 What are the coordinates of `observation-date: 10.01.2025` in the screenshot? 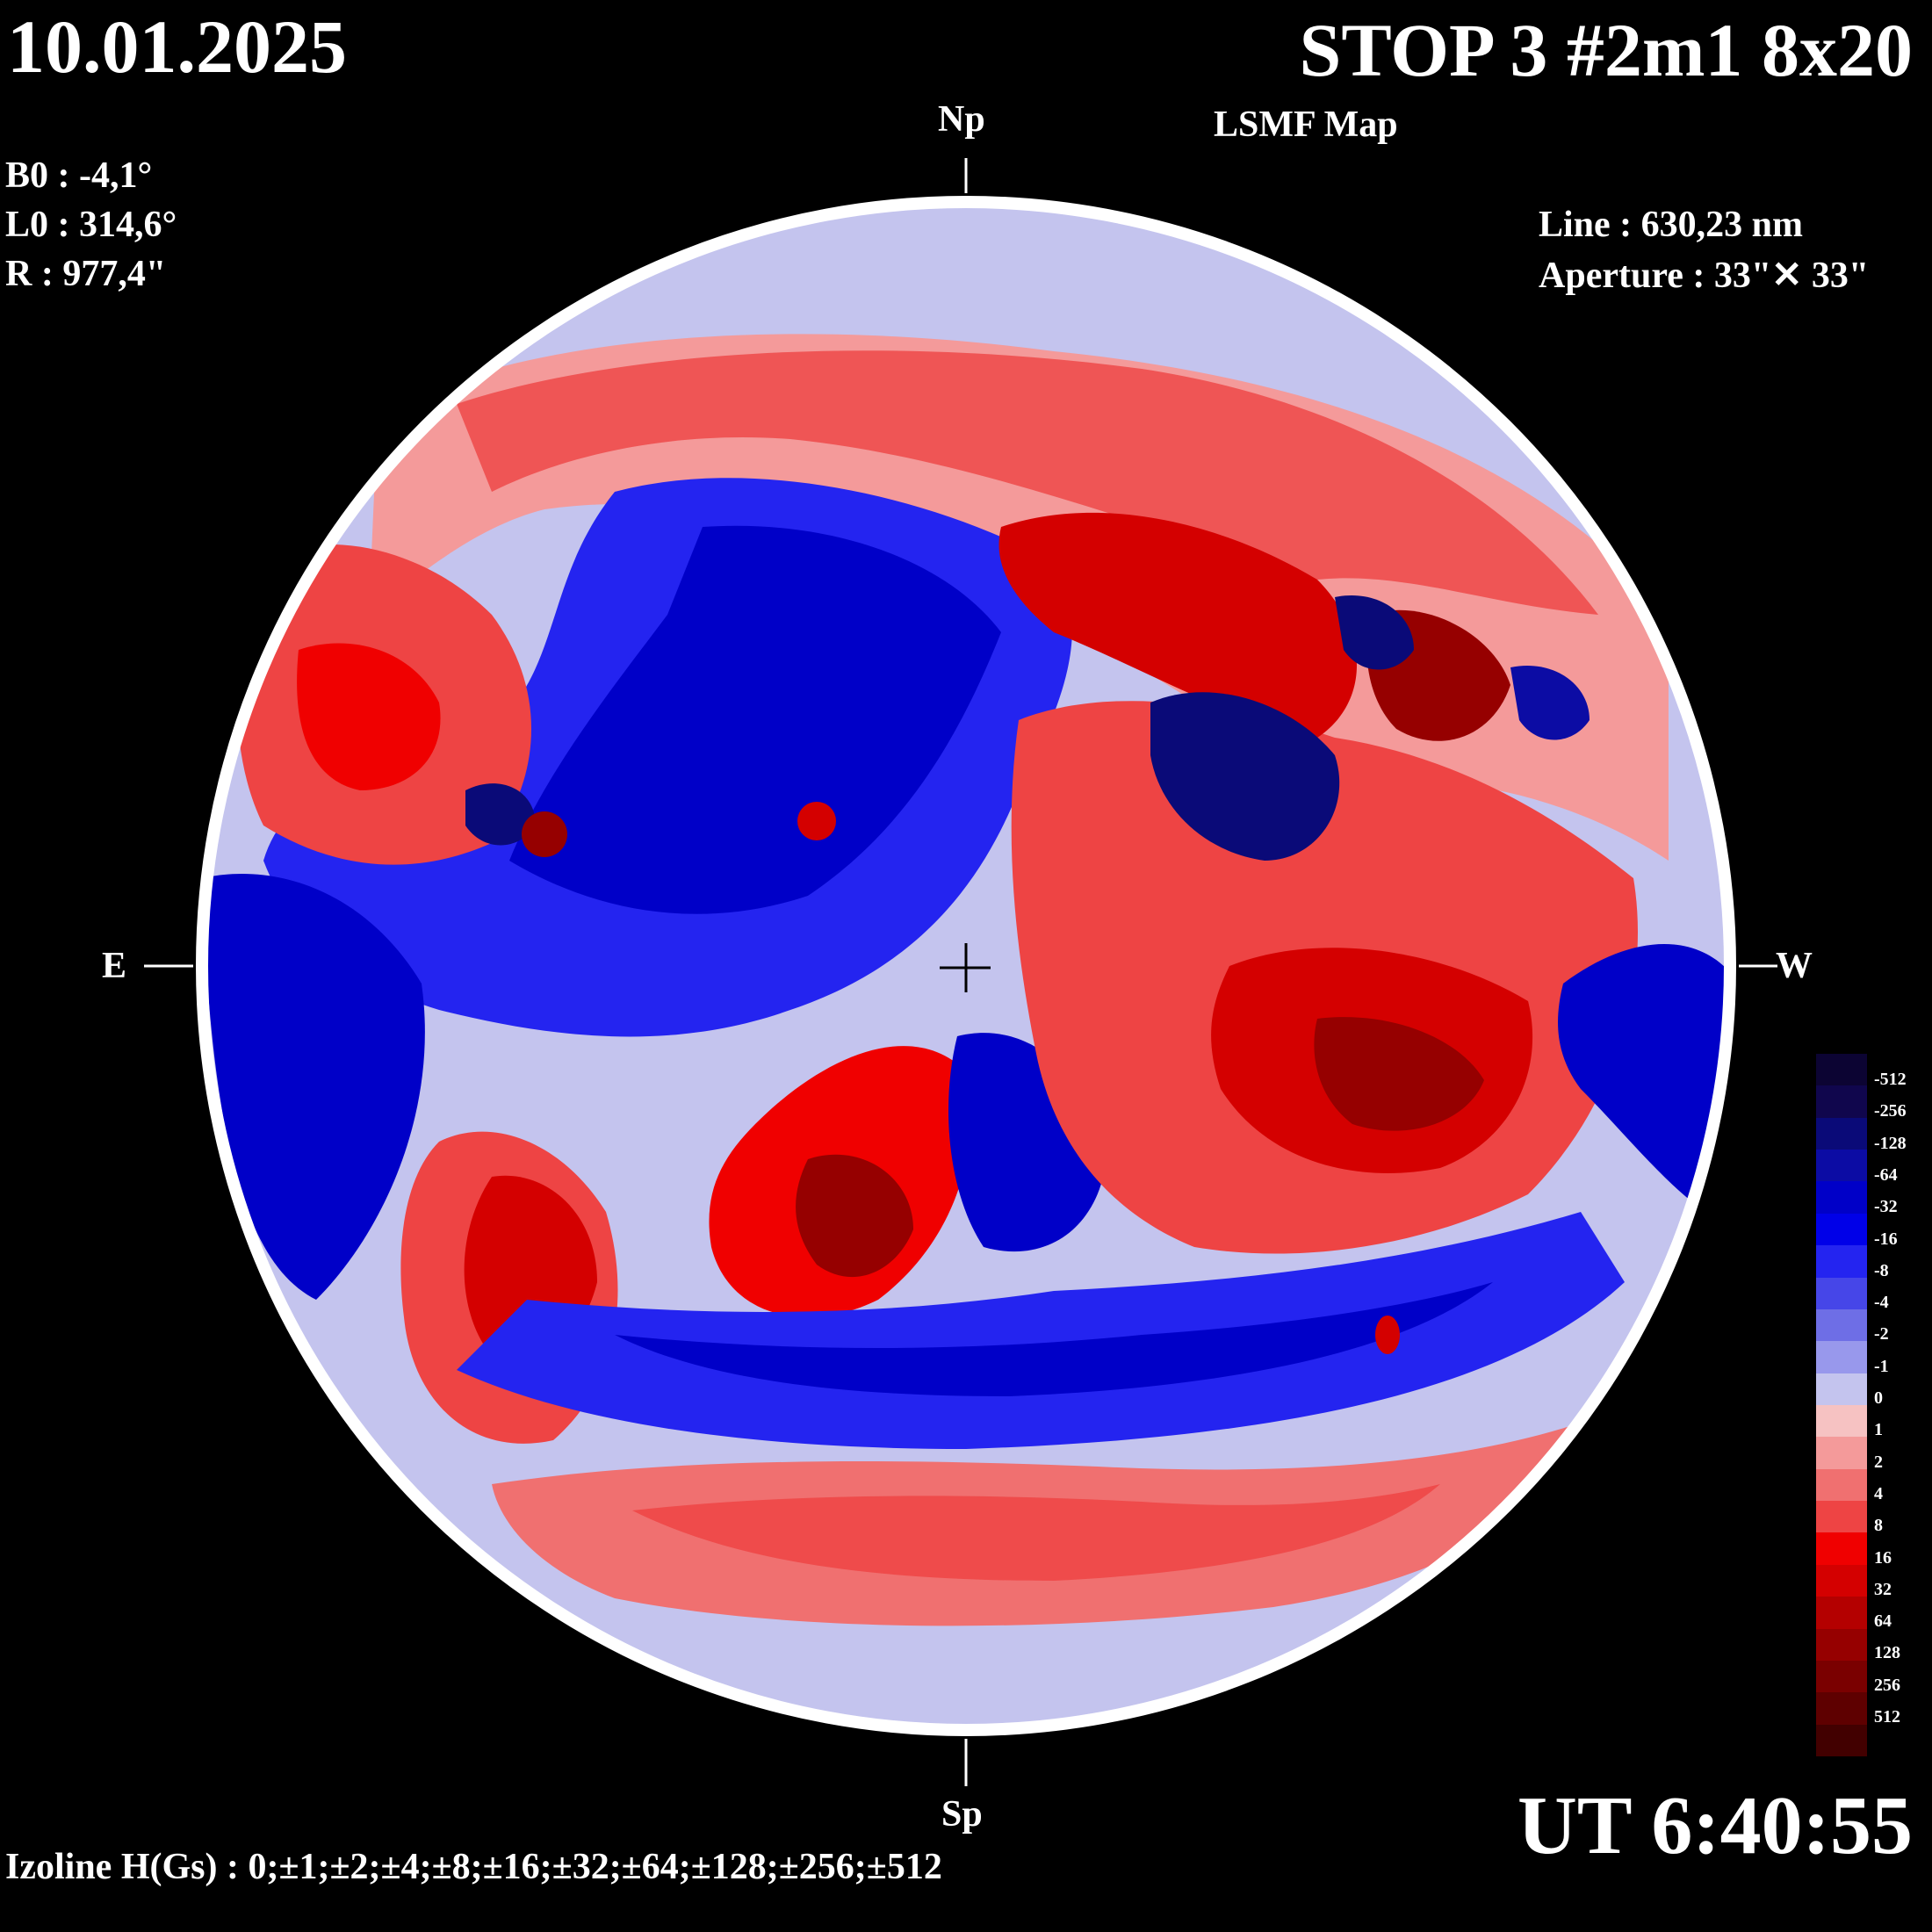 It's located at (177, 46).